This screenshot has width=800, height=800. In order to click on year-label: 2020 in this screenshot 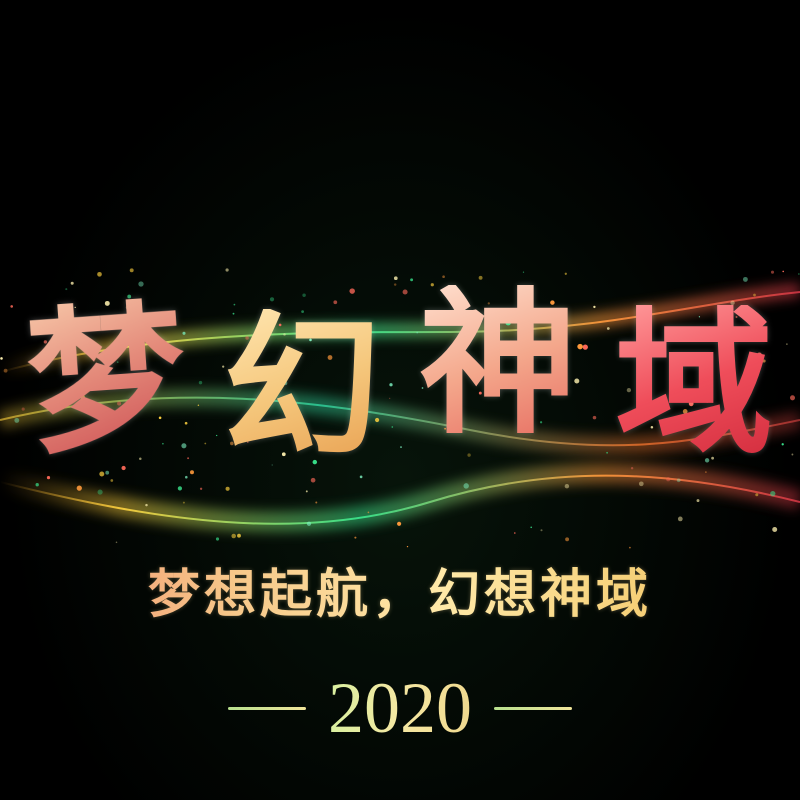, I will do `click(400, 708)`.